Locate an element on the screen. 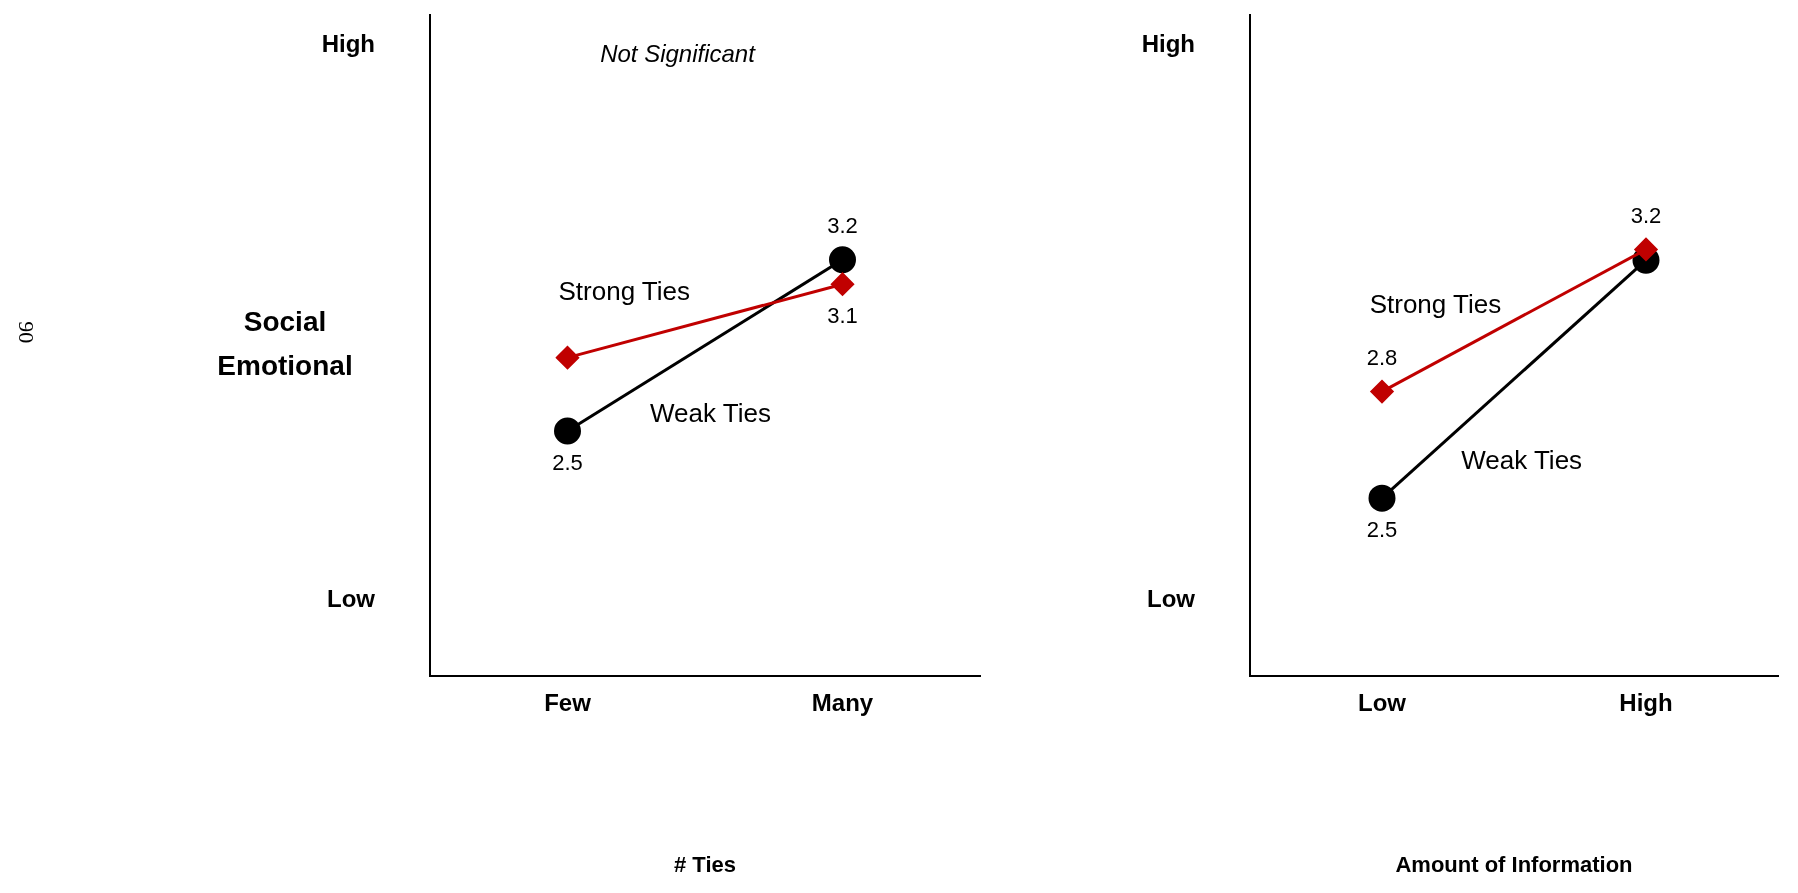 Image resolution: width=1798 pixels, height=893 pixels. data-label: 2.8 is located at coordinates (1382, 357).